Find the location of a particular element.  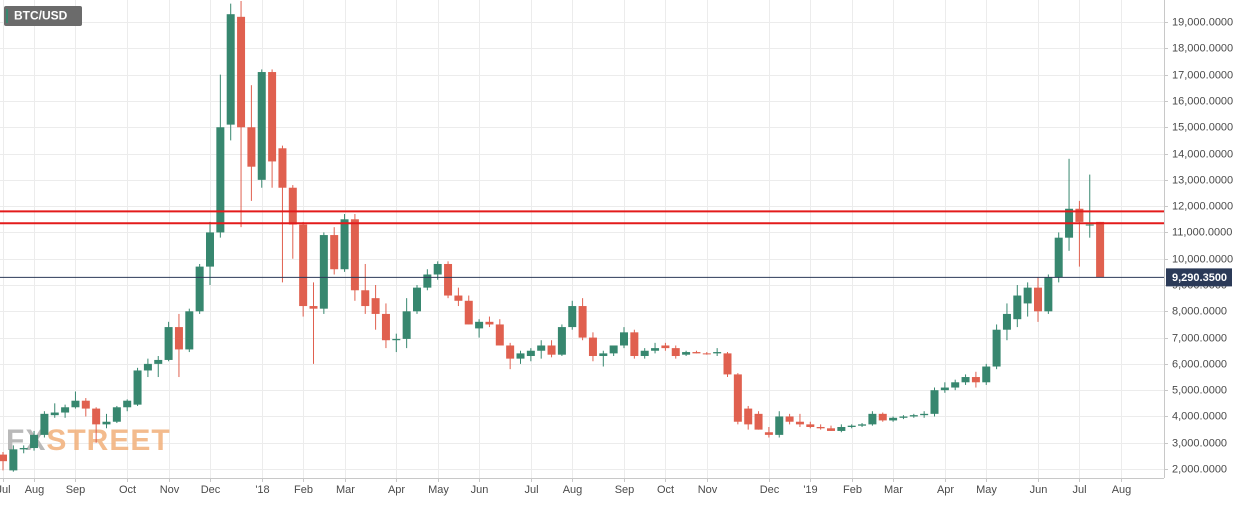

x-tick-label: Sep is located at coordinates (625, 490).